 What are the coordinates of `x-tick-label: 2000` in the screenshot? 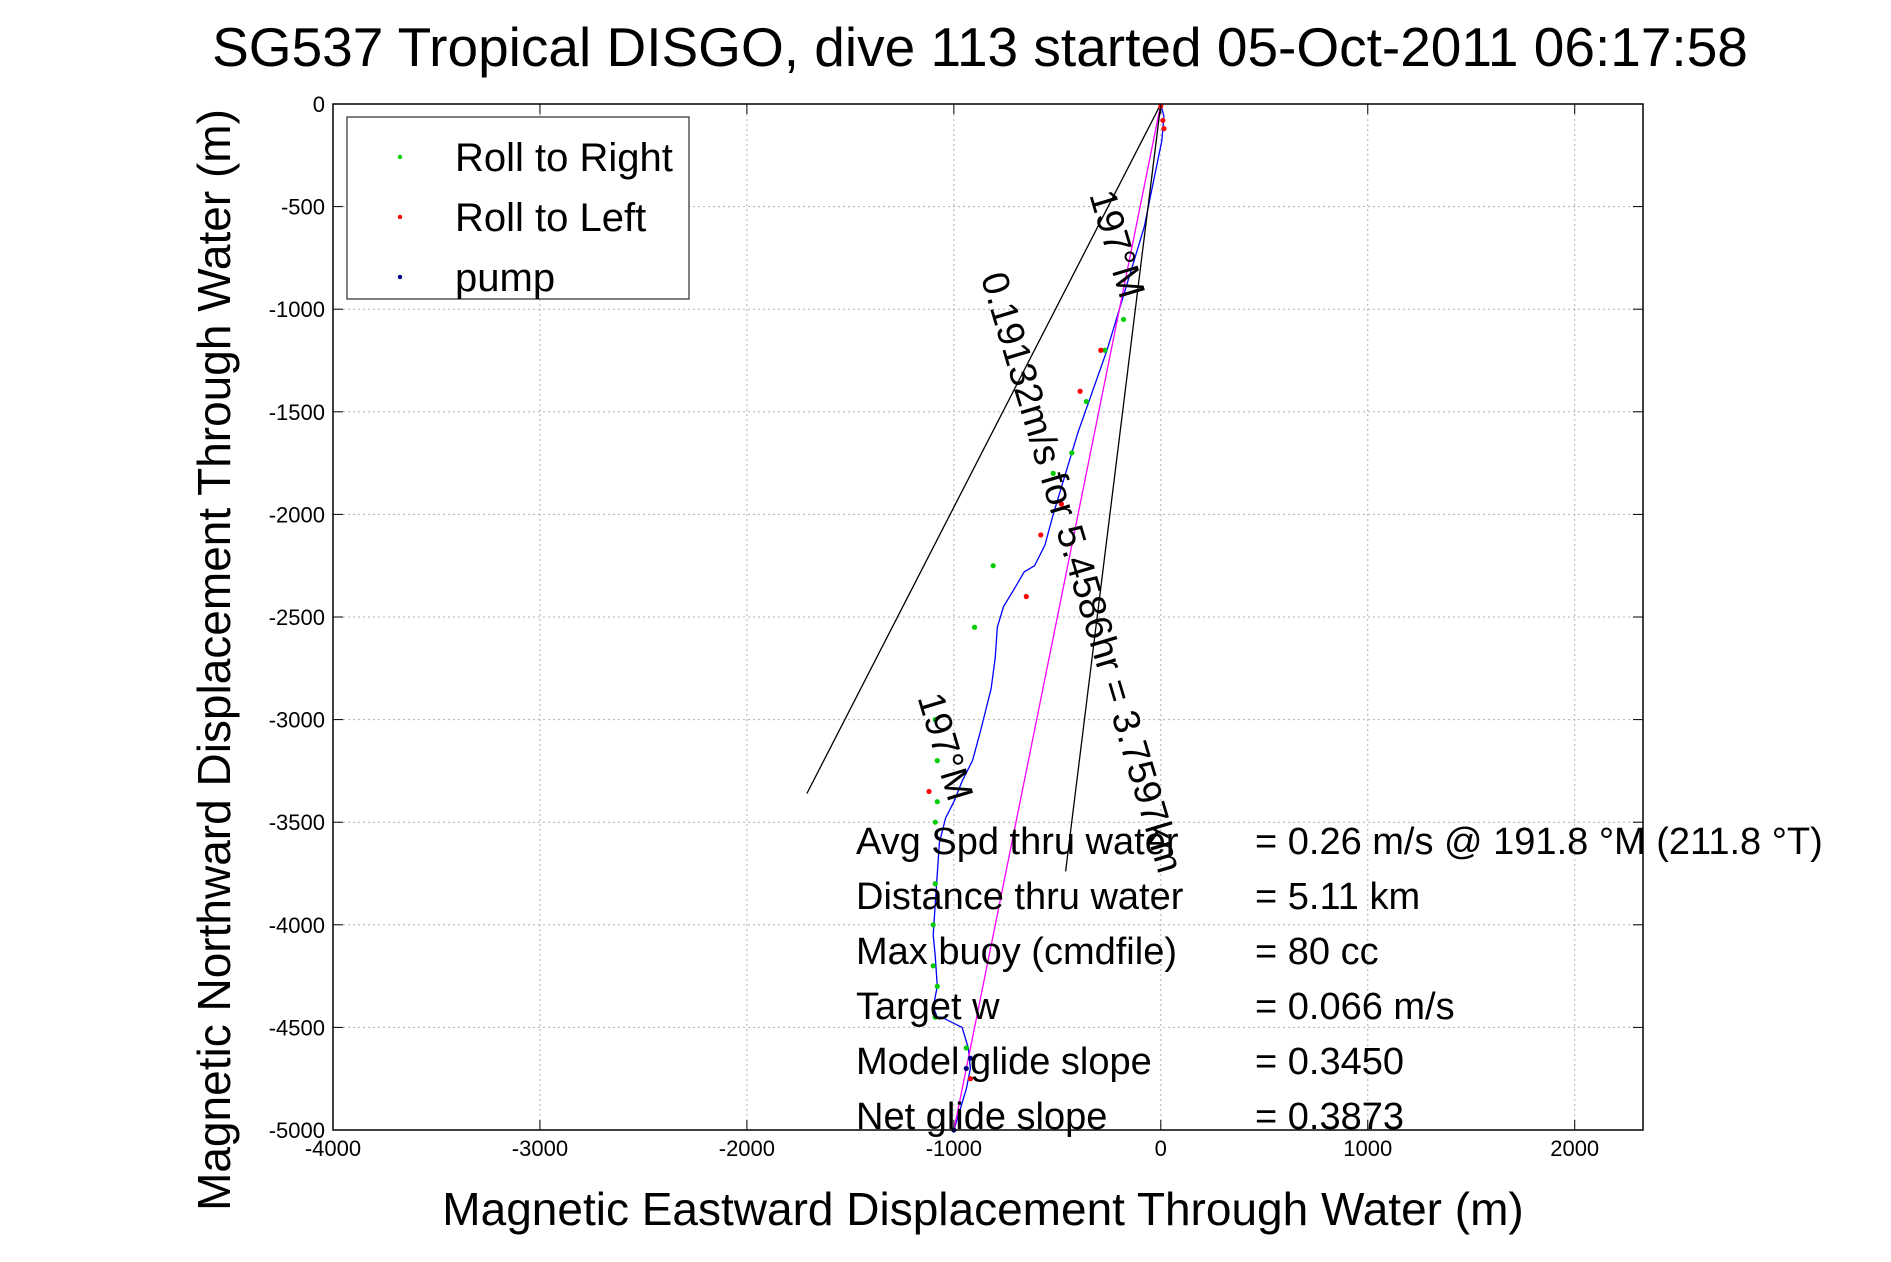 It's located at (1574, 1148).